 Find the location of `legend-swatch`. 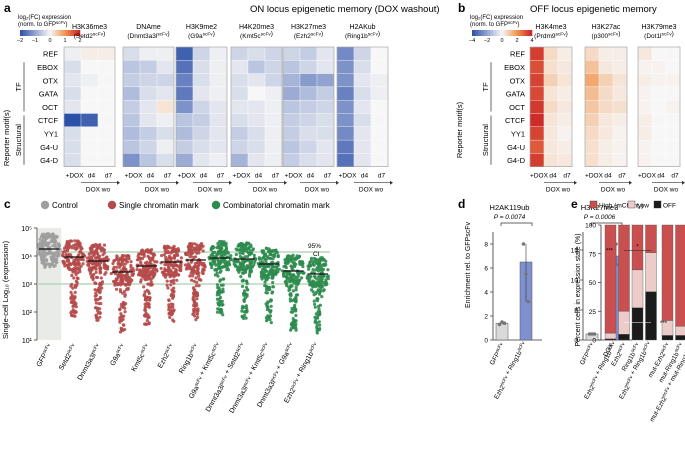

legend-swatch is located at coordinates (593, 204).